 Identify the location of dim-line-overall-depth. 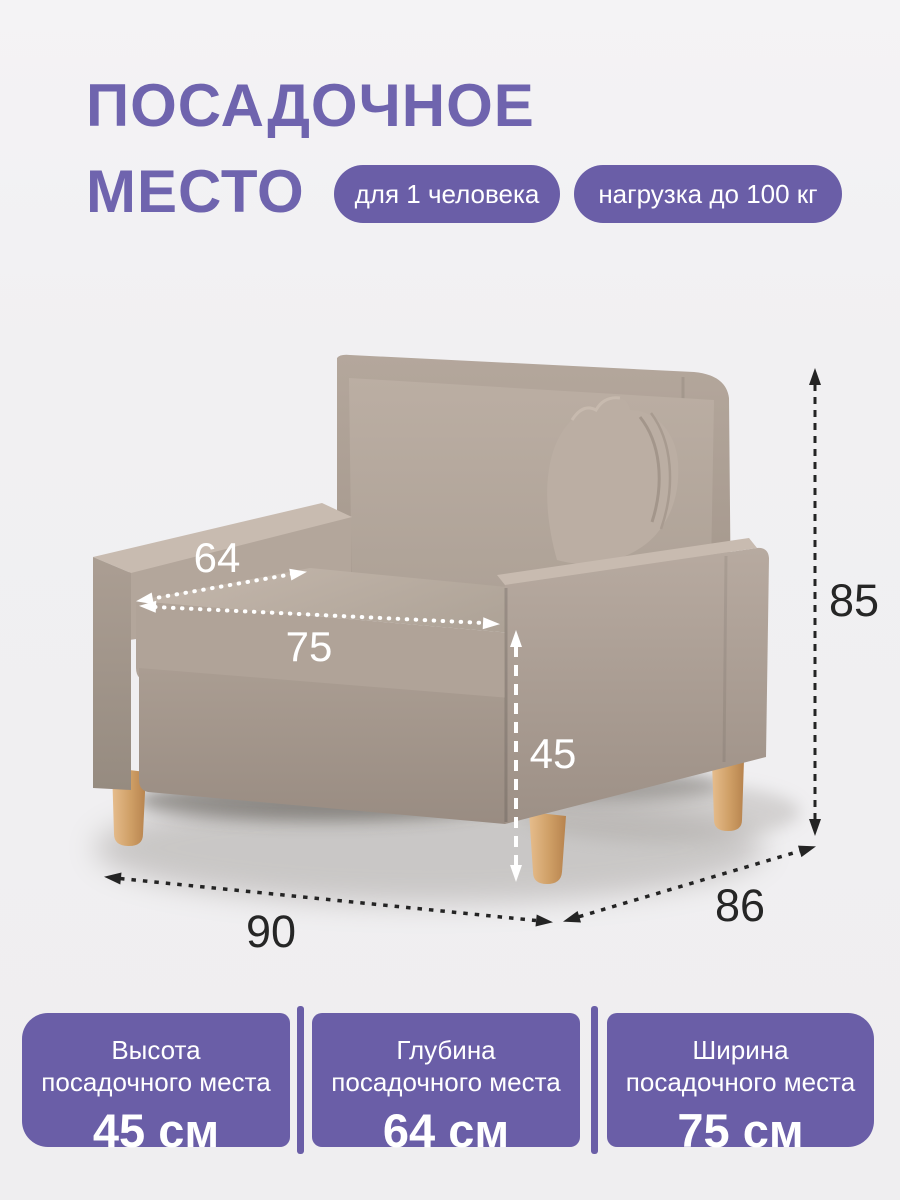
(689, 884).